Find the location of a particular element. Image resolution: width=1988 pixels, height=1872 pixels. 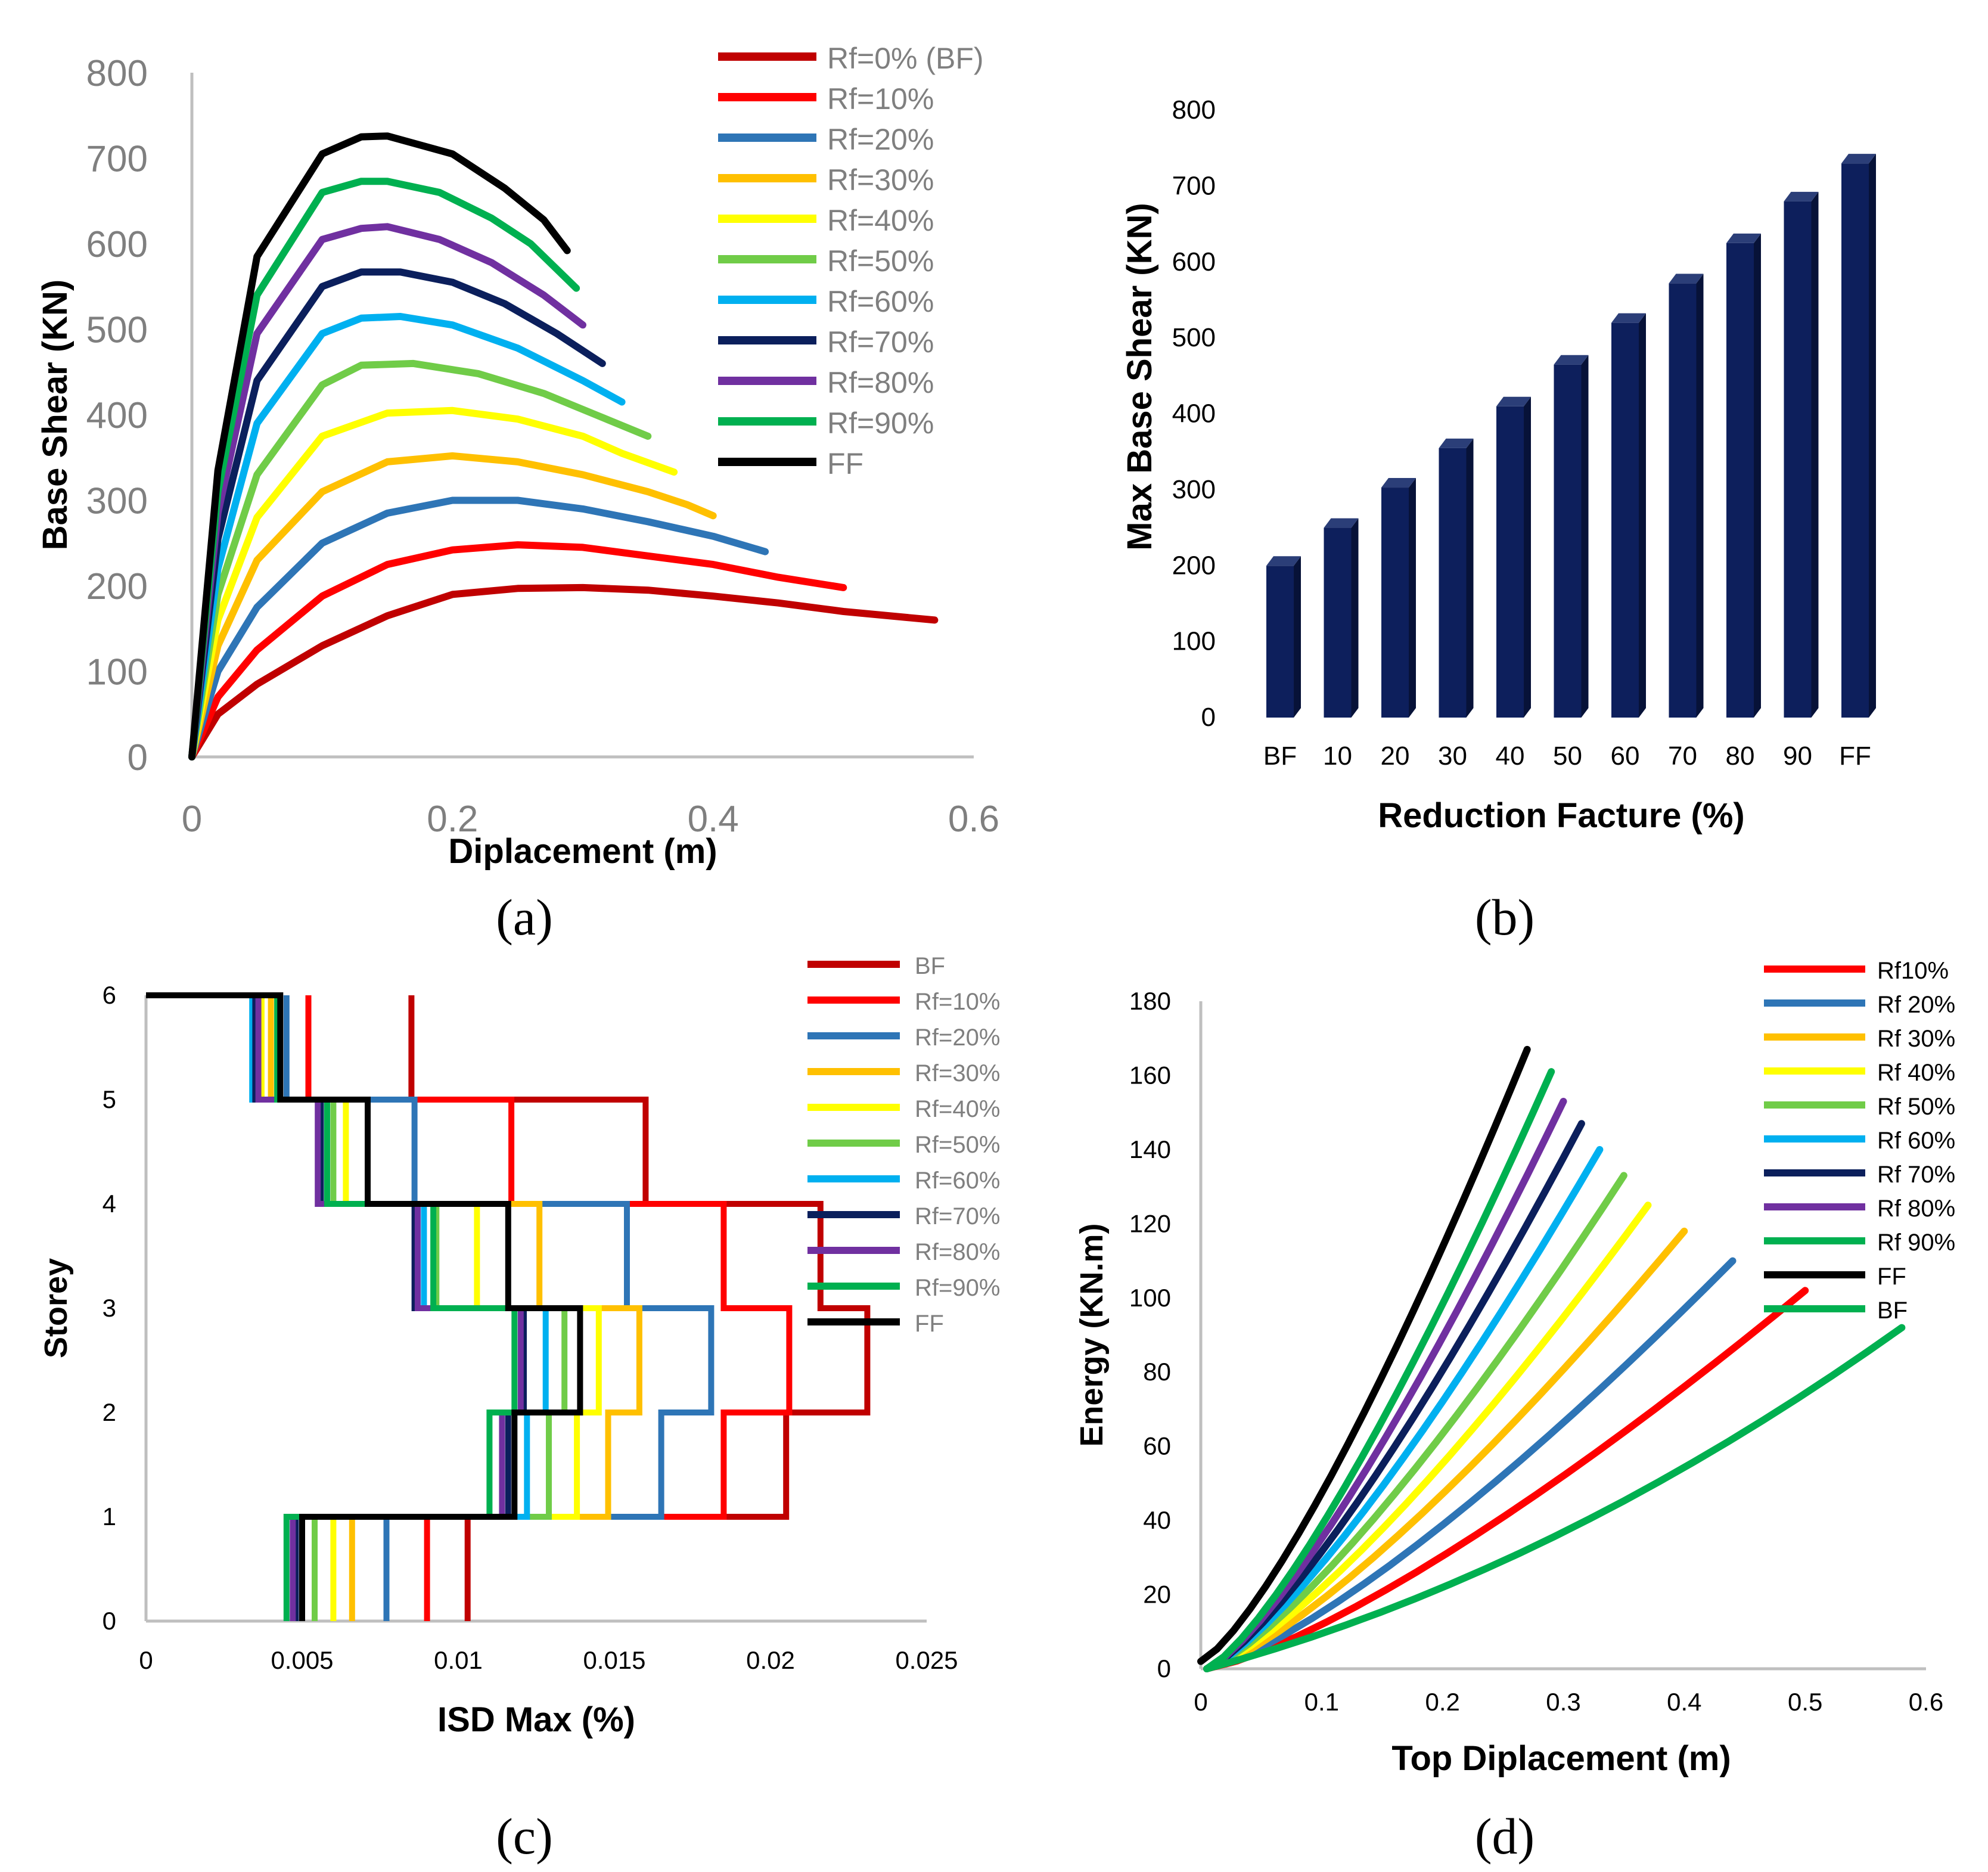

legend-label: Rf 40% is located at coordinates (1916, 1073).